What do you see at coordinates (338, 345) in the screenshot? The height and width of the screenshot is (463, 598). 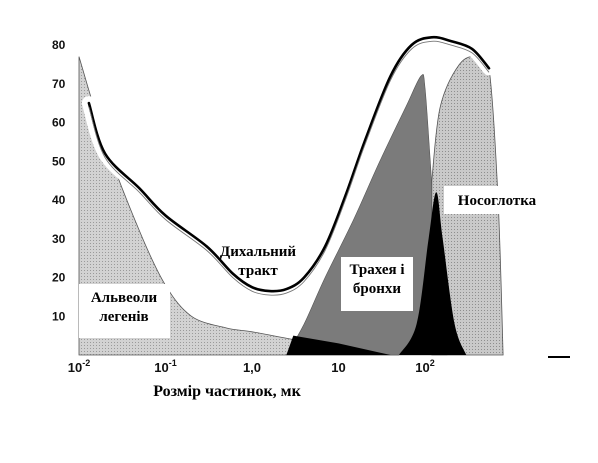 I see `dark-wedge-area` at bounding box center [338, 345].